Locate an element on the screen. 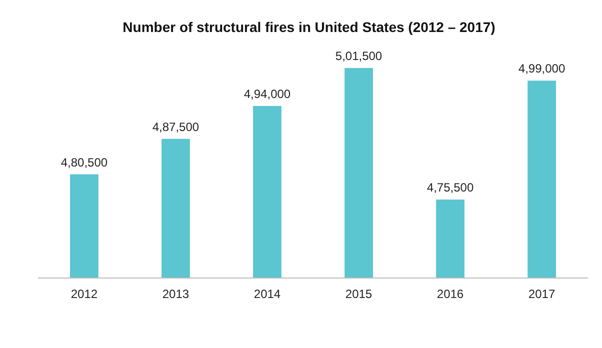 The width and height of the screenshot is (602, 348). x-tick-label: 2015 is located at coordinates (358, 294).